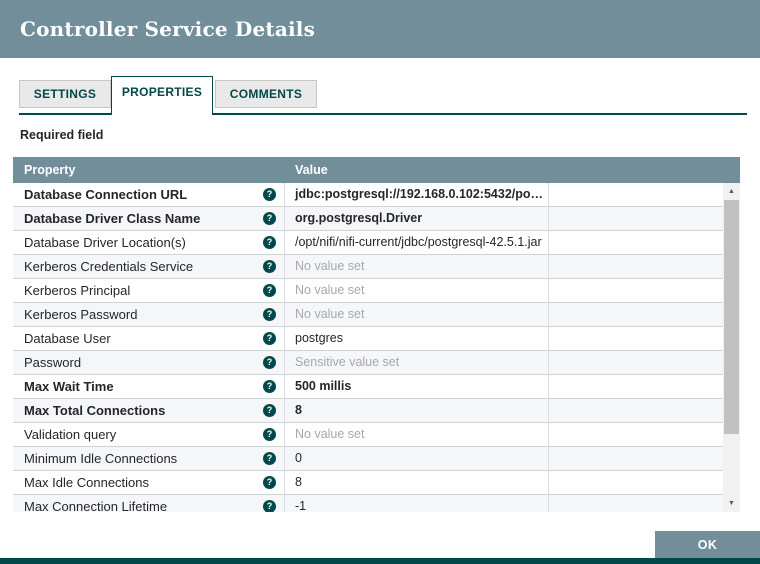 The image size is (760, 564). I want to click on property-cell: Kerberos Password ?, so click(149, 314).